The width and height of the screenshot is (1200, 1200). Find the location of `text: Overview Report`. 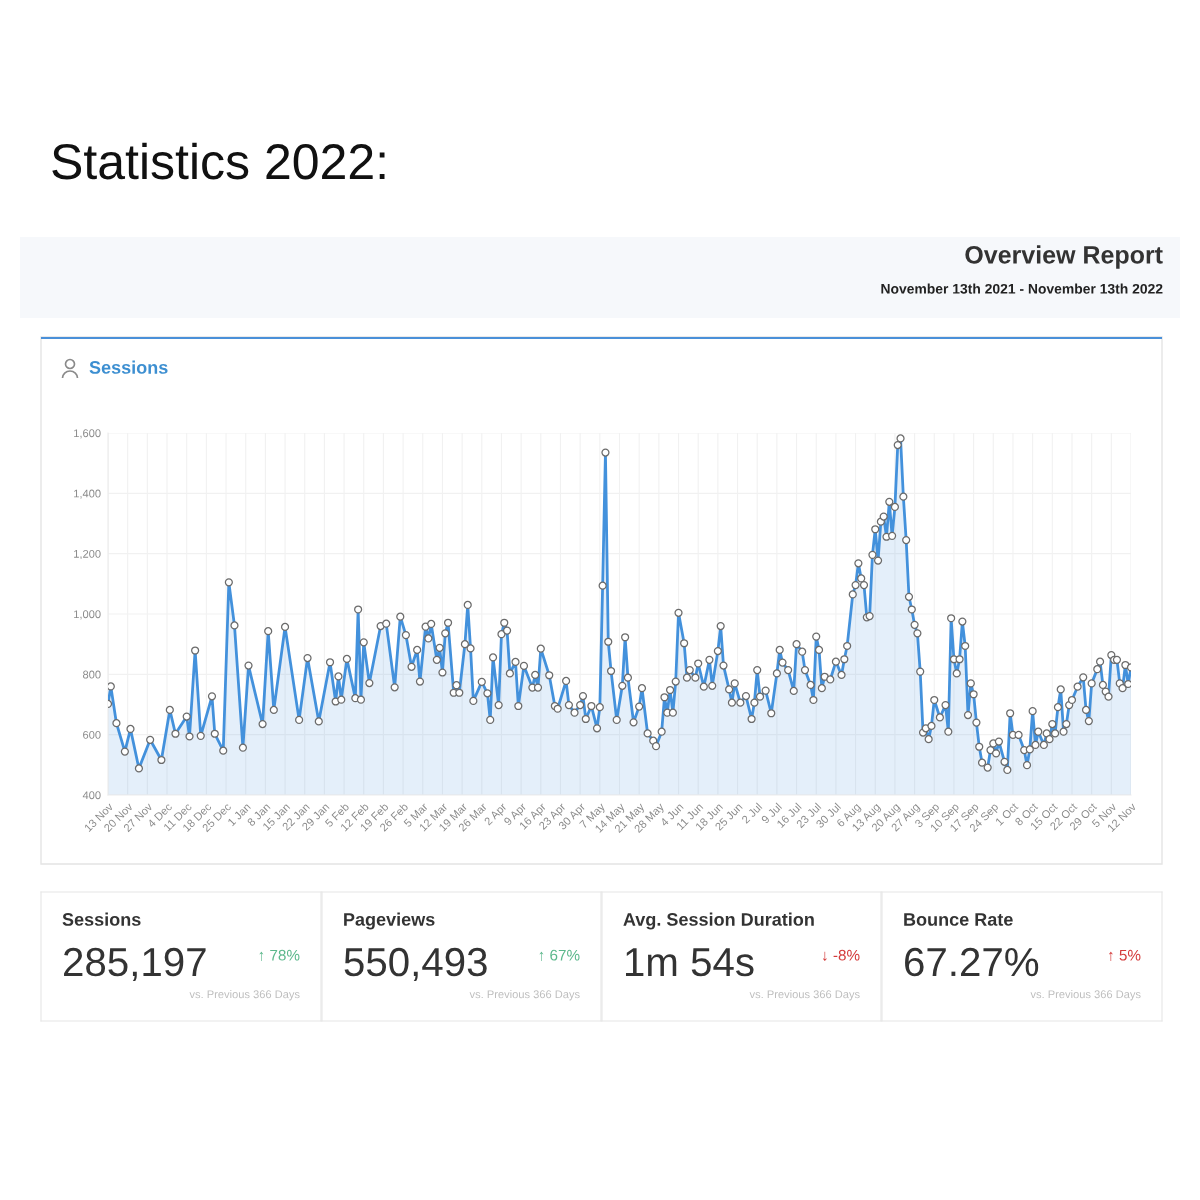

text: Overview Report is located at coordinates (1064, 257).